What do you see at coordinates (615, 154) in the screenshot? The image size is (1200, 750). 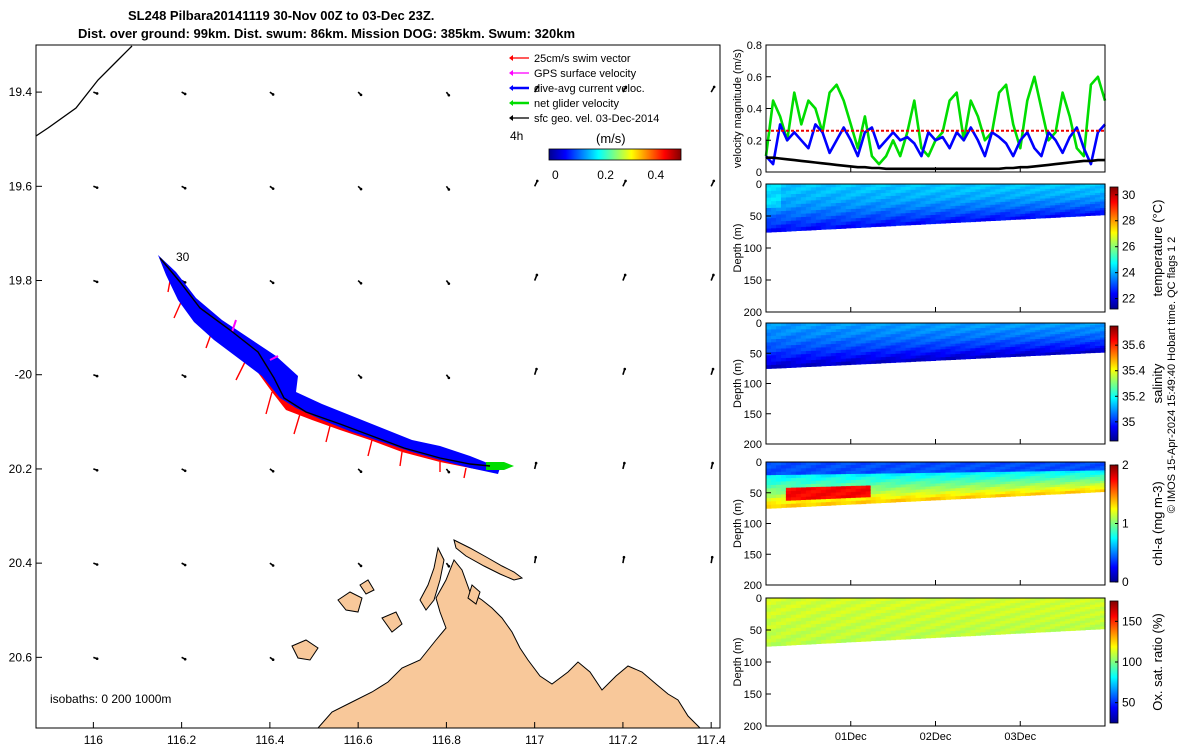 I see `speed-colorbar` at bounding box center [615, 154].